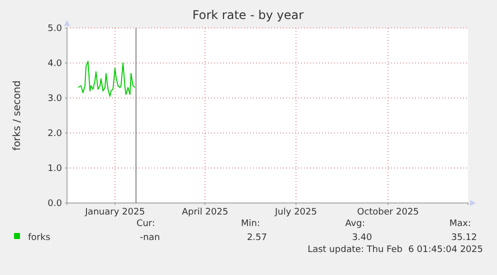  I want to click on y-axis-title: forks / second, so click(17, 115).